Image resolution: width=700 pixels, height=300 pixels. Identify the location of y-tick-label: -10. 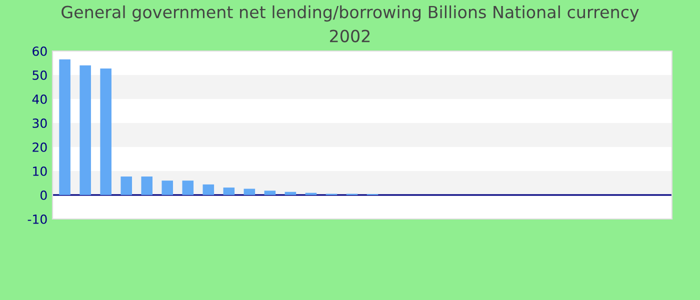
(37, 219).